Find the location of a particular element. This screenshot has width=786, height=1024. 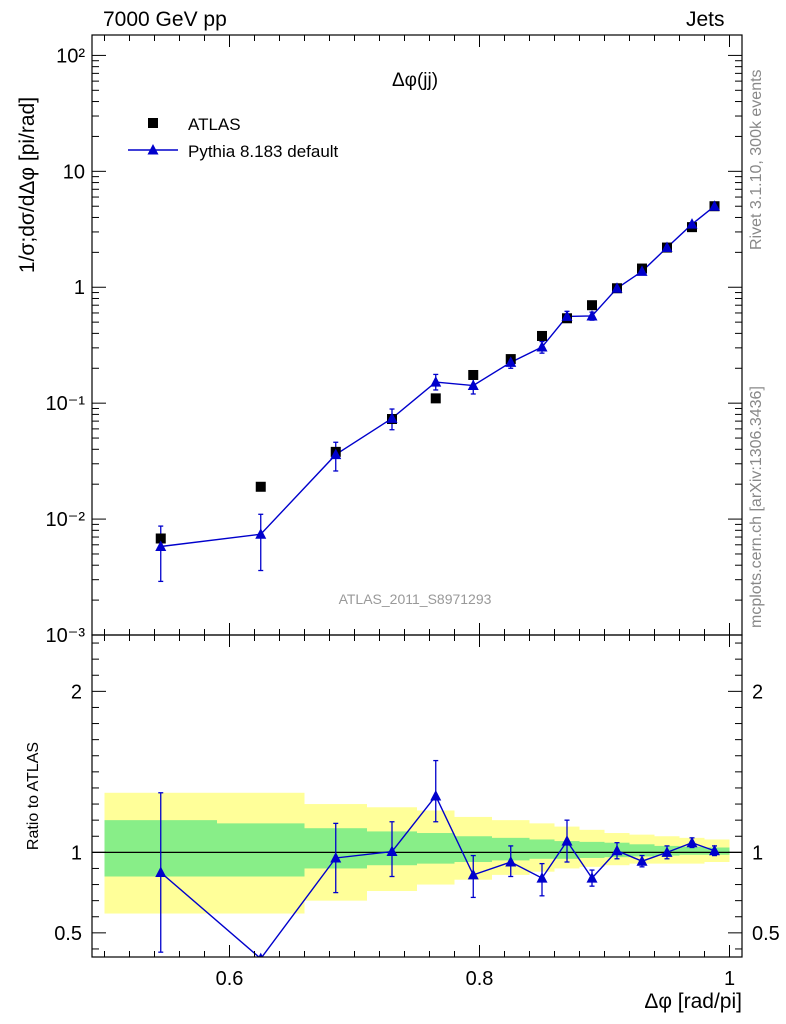

y-axis-title: 1/σ;dσ/dΔφ [pi/rad] is located at coordinates (27, 185).